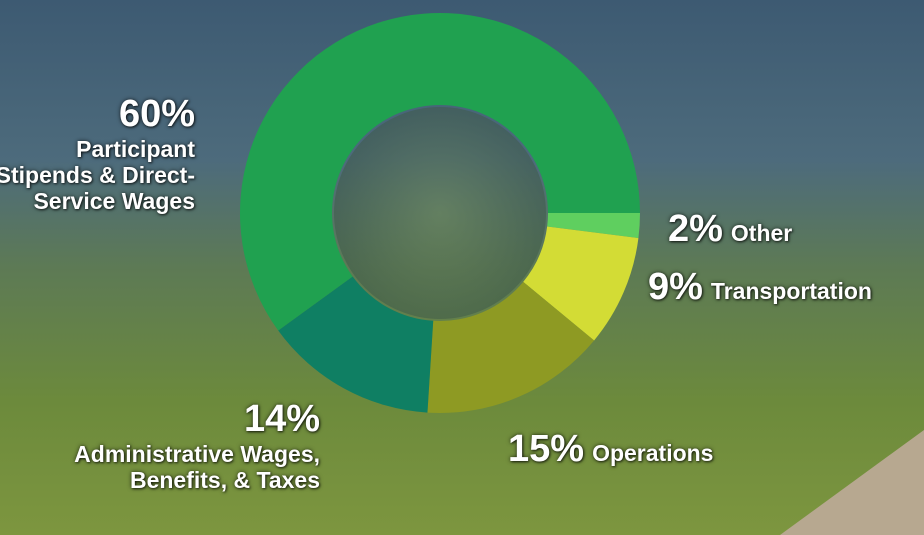 The height and width of the screenshot is (535, 924). What do you see at coordinates (695, 229) in the screenshot?
I see `percent-label: 2%` at bounding box center [695, 229].